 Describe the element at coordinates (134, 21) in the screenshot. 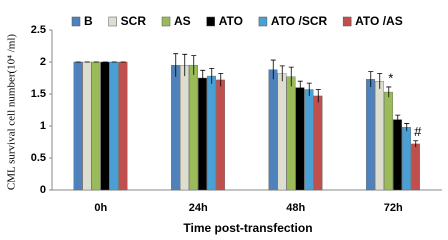

I see `legend-label: SCR` at that location.